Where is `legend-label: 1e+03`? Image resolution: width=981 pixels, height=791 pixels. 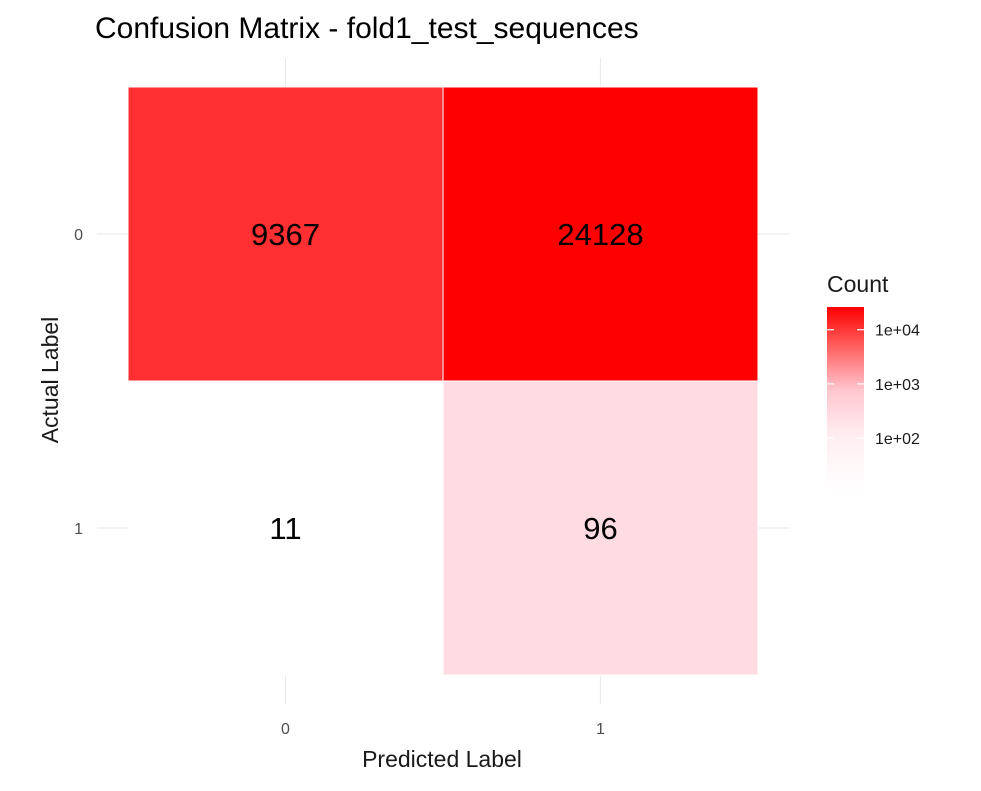
legend-label: 1e+03 is located at coordinates (897, 385).